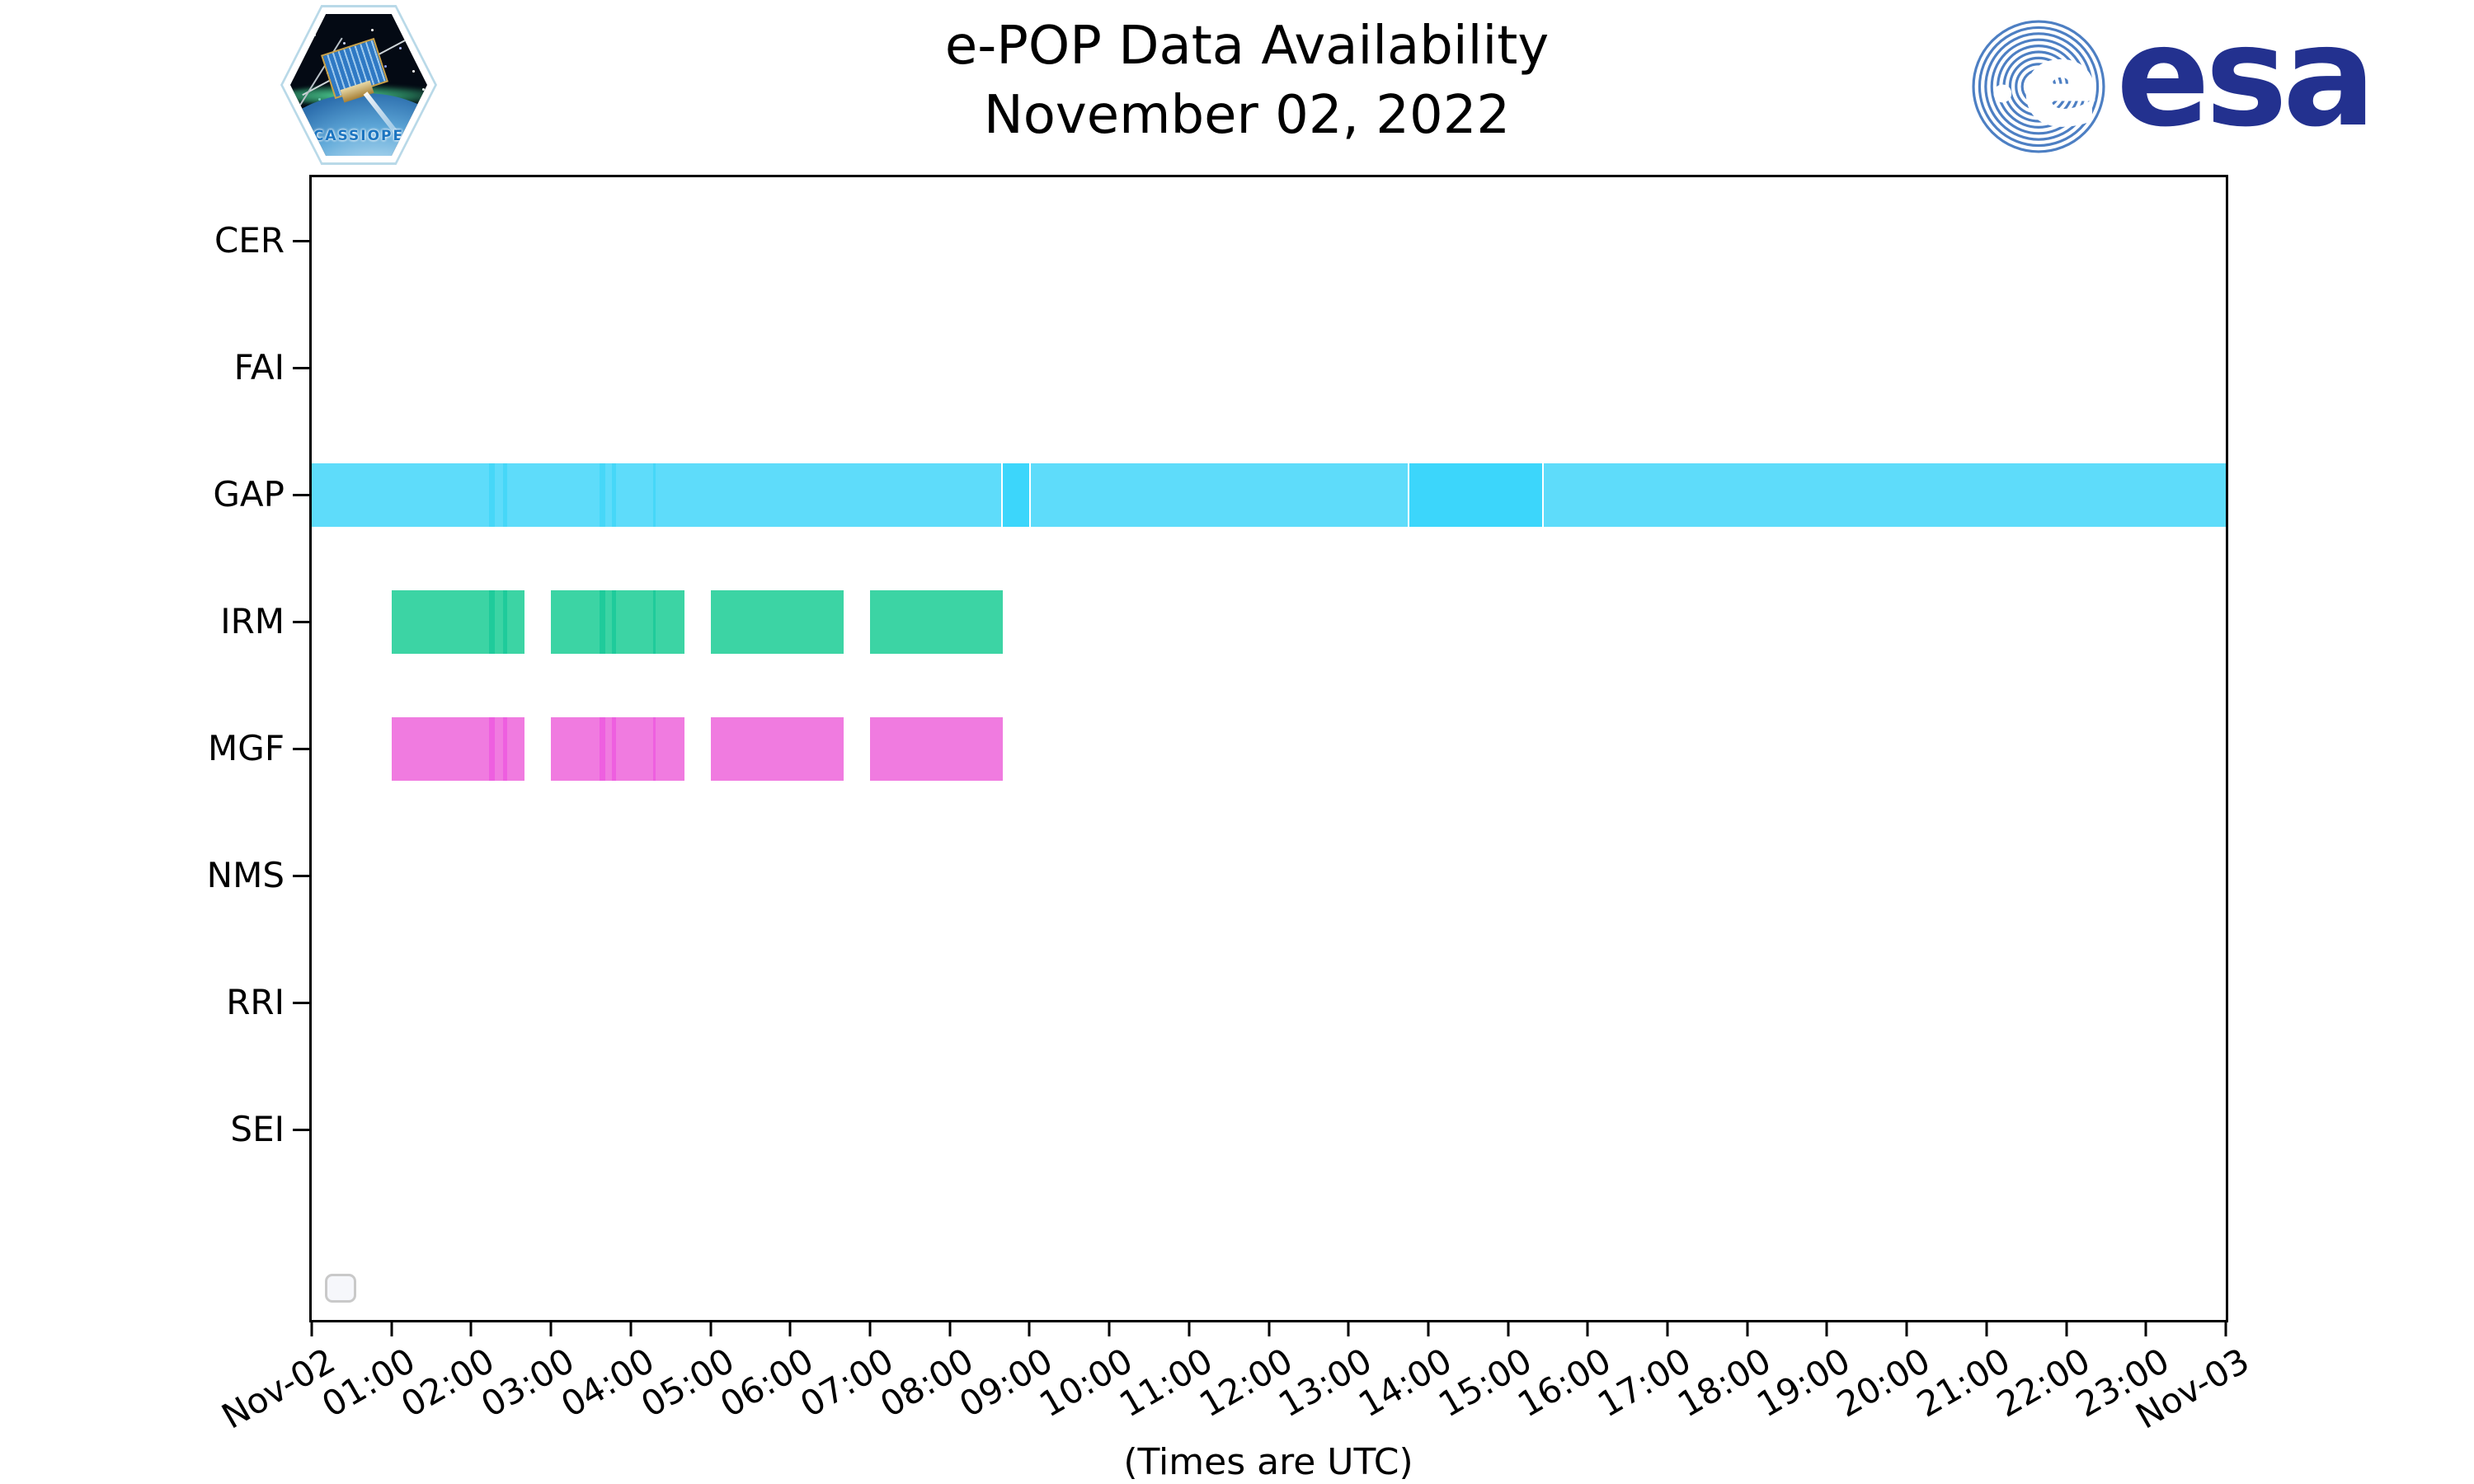 The image size is (2474, 1484). I want to click on esa-globe-icon: e, so click(2038, 86).